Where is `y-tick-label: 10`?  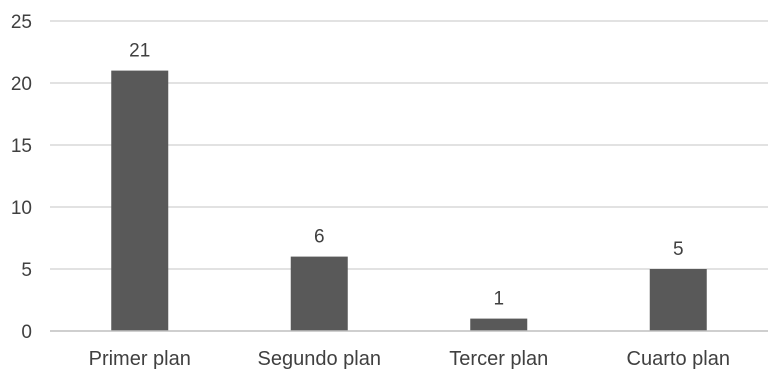 y-tick-label: 10 is located at coordinates (21, 208).